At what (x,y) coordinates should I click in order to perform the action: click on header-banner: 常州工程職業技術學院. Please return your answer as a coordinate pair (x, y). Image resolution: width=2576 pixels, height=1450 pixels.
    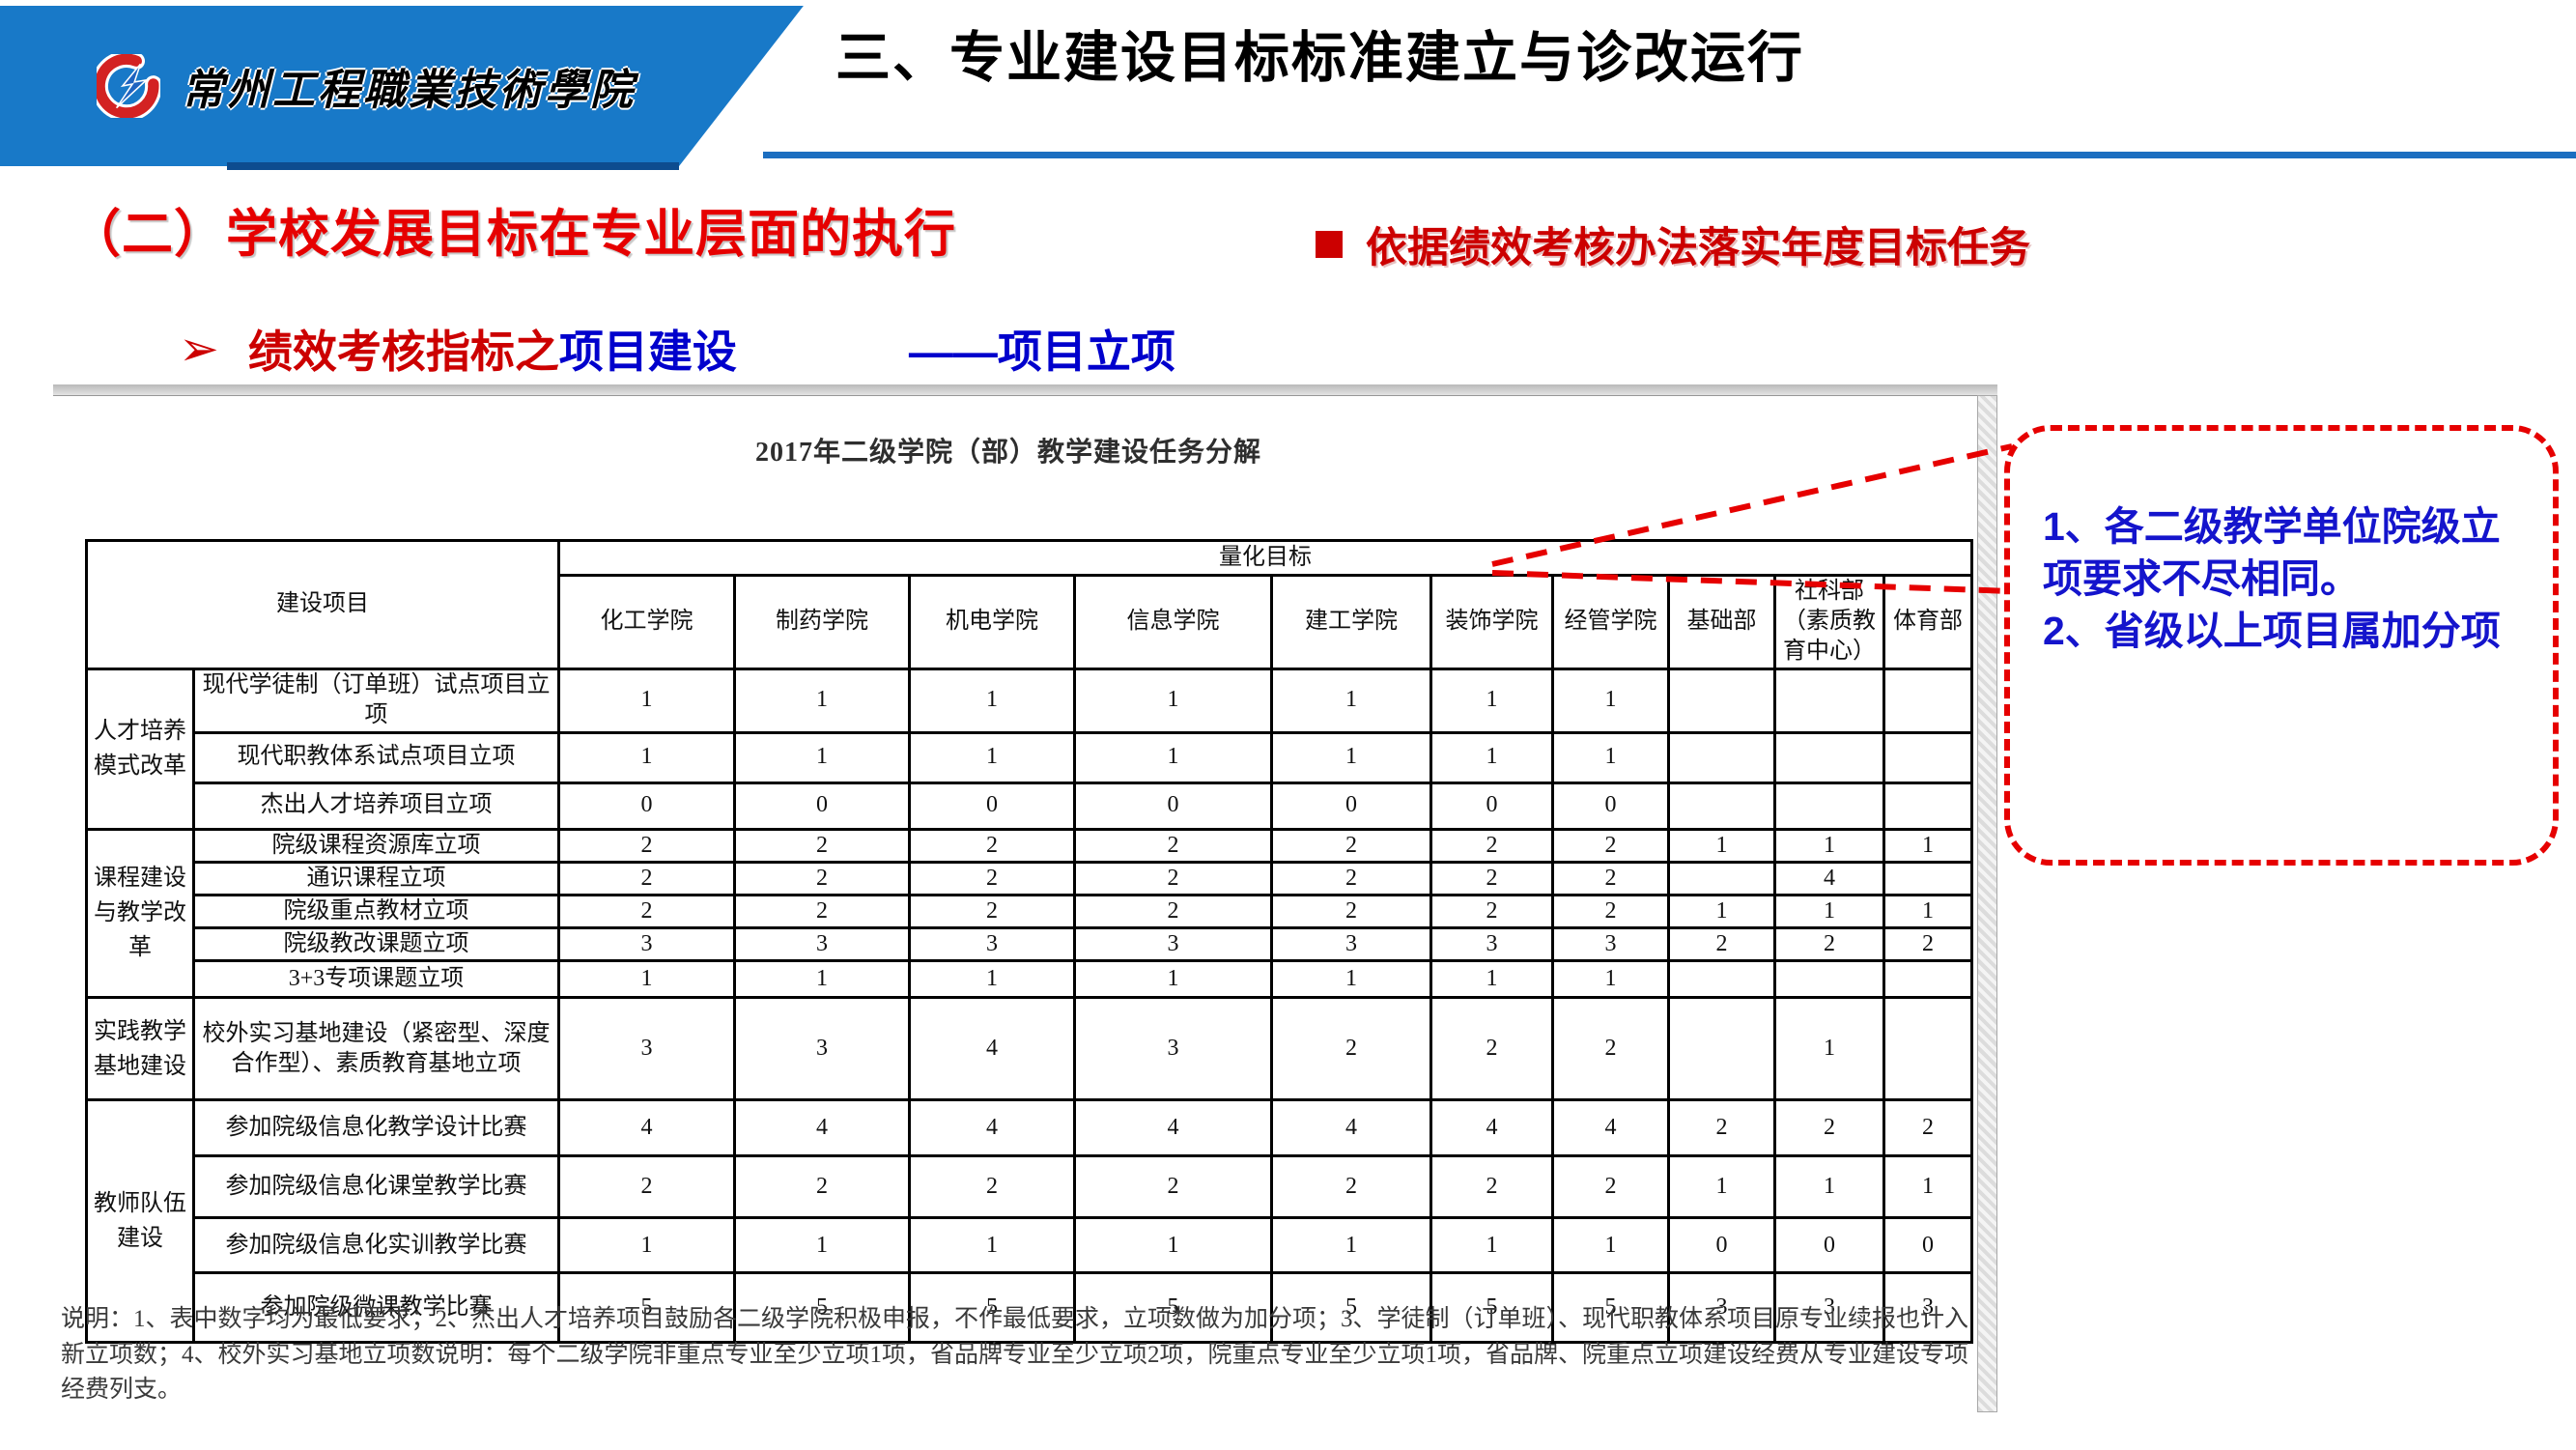
    Looking at the image, I should click on (402, 86).